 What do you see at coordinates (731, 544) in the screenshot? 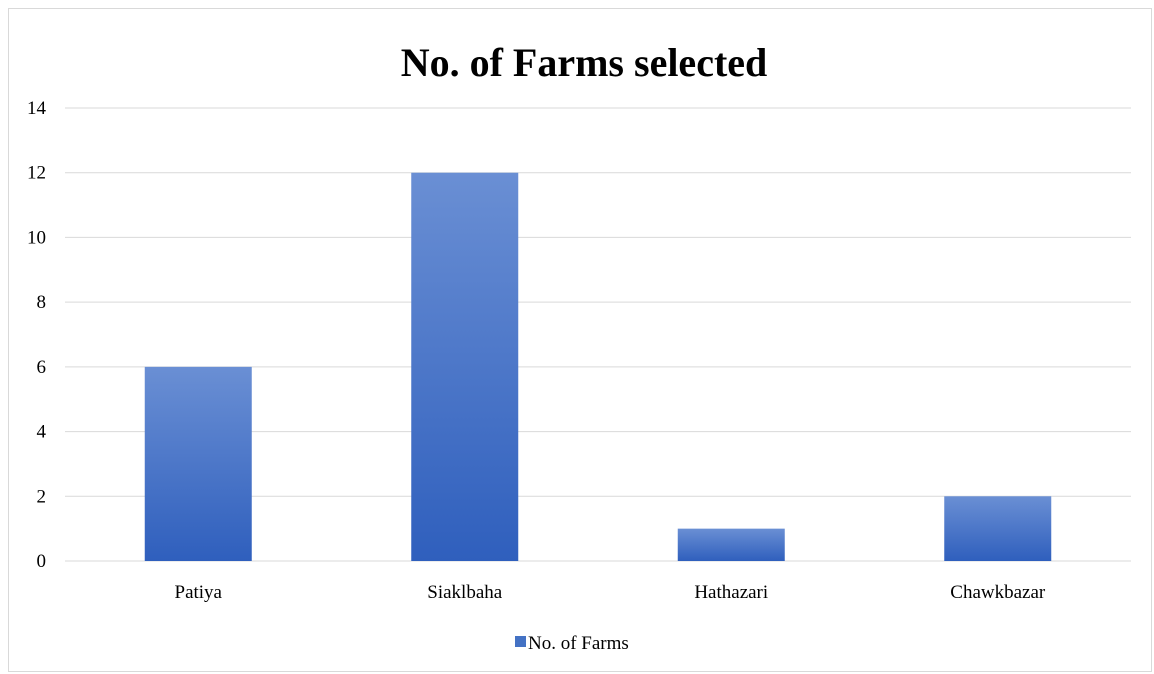
I see `bar-hathazari` at bounding box center [731, 544].